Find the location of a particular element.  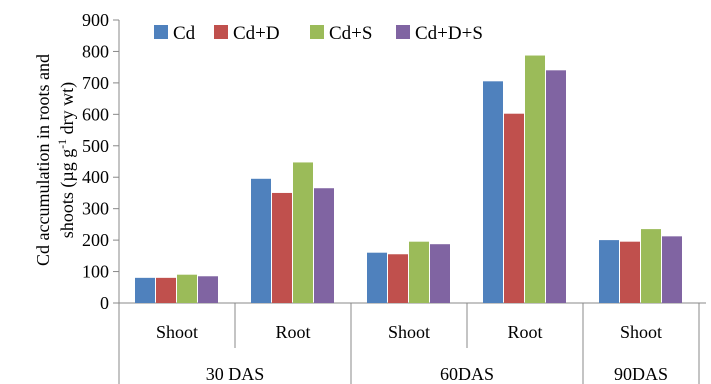

legend: Cd Cd+D Cd+S Cd+D+S is located at coordinates (318, 33).